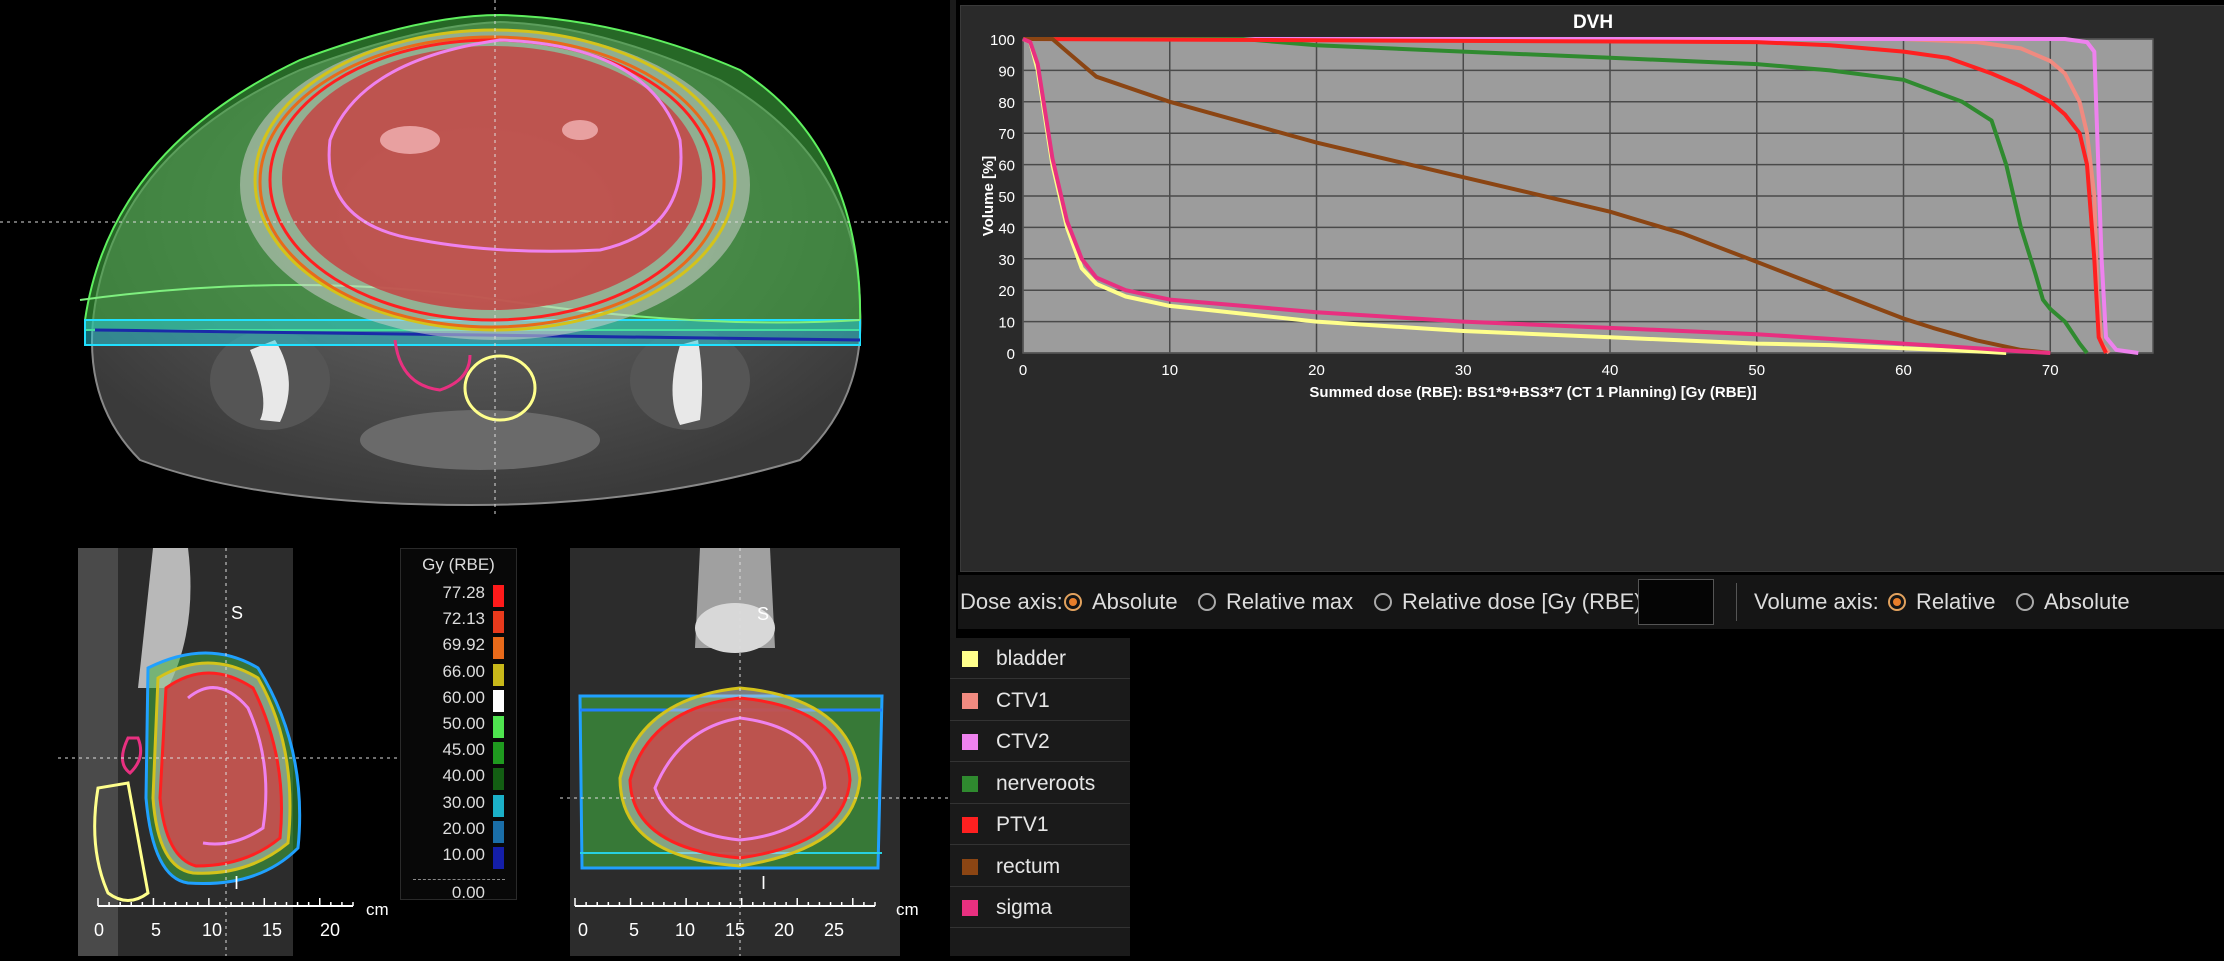 This screenshot has width=2224, height=961. Describe the element at coordinates (272, 930) in the screenshot. I see `scale-tick-label: 15` at that location.